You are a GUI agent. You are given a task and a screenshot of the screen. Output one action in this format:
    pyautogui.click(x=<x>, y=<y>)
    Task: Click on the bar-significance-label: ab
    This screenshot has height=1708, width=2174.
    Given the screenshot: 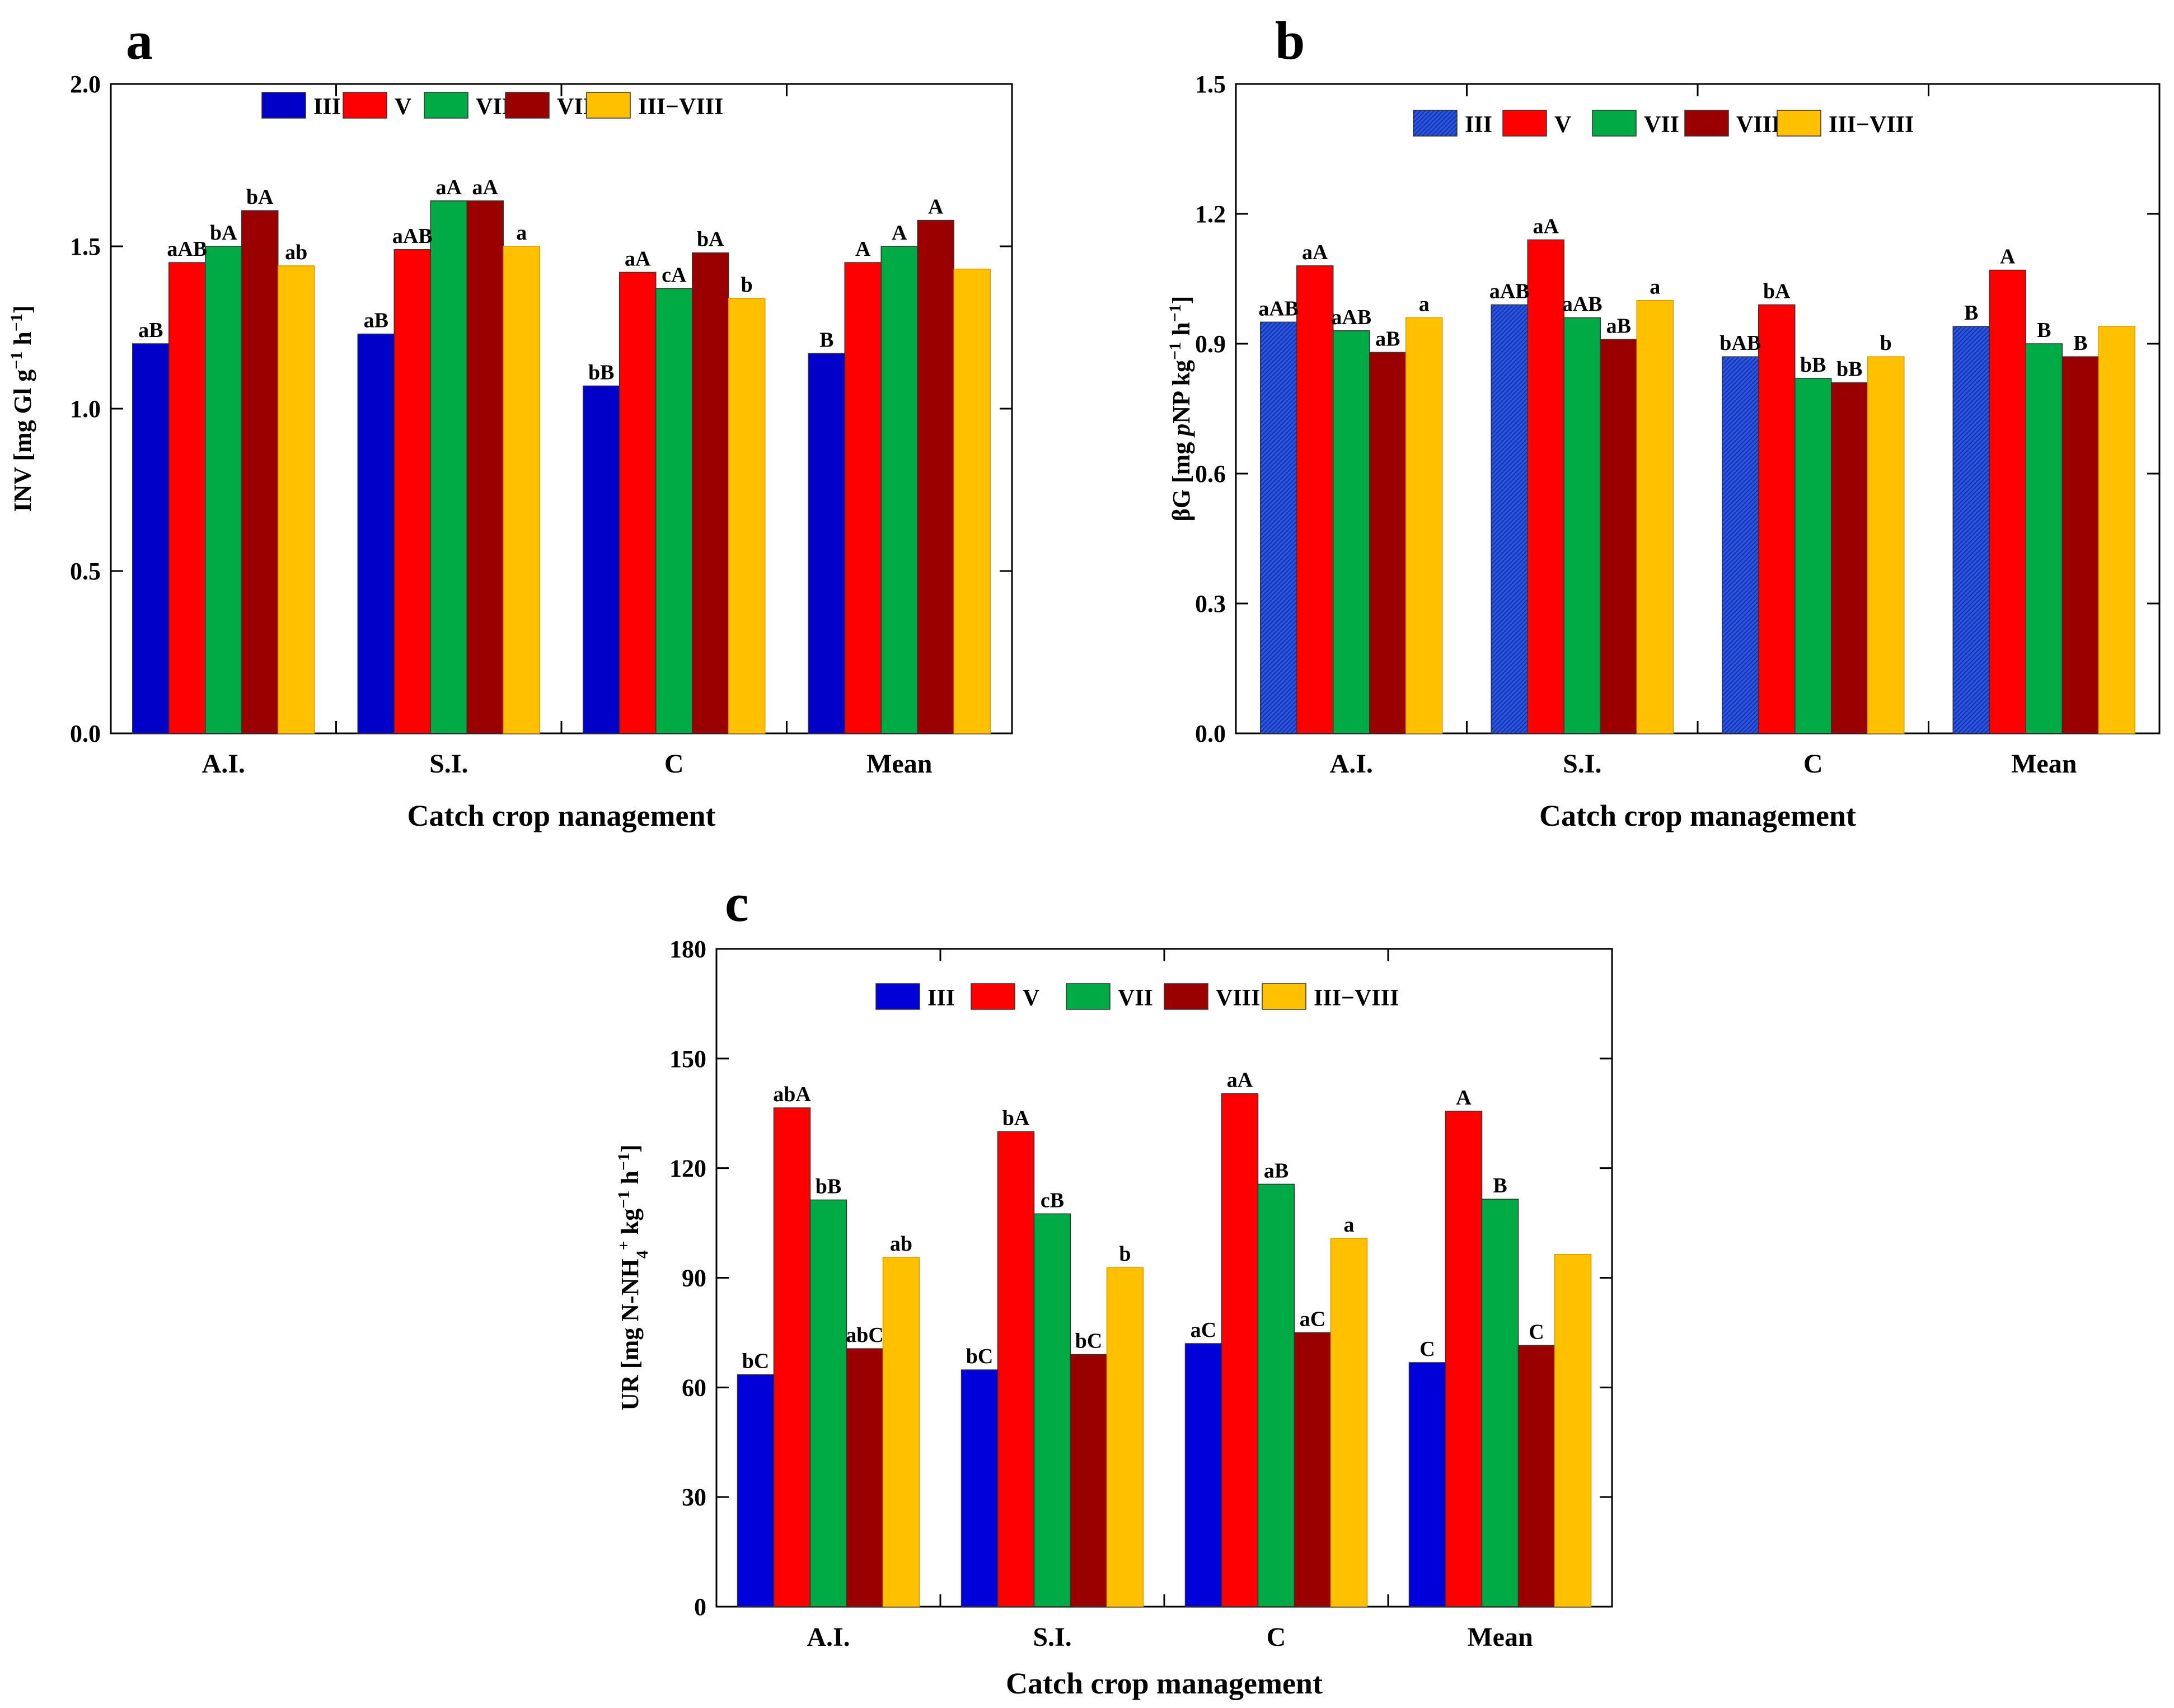 What is the action you would take?
    pyautogui.click(x=901, y=1244)
    